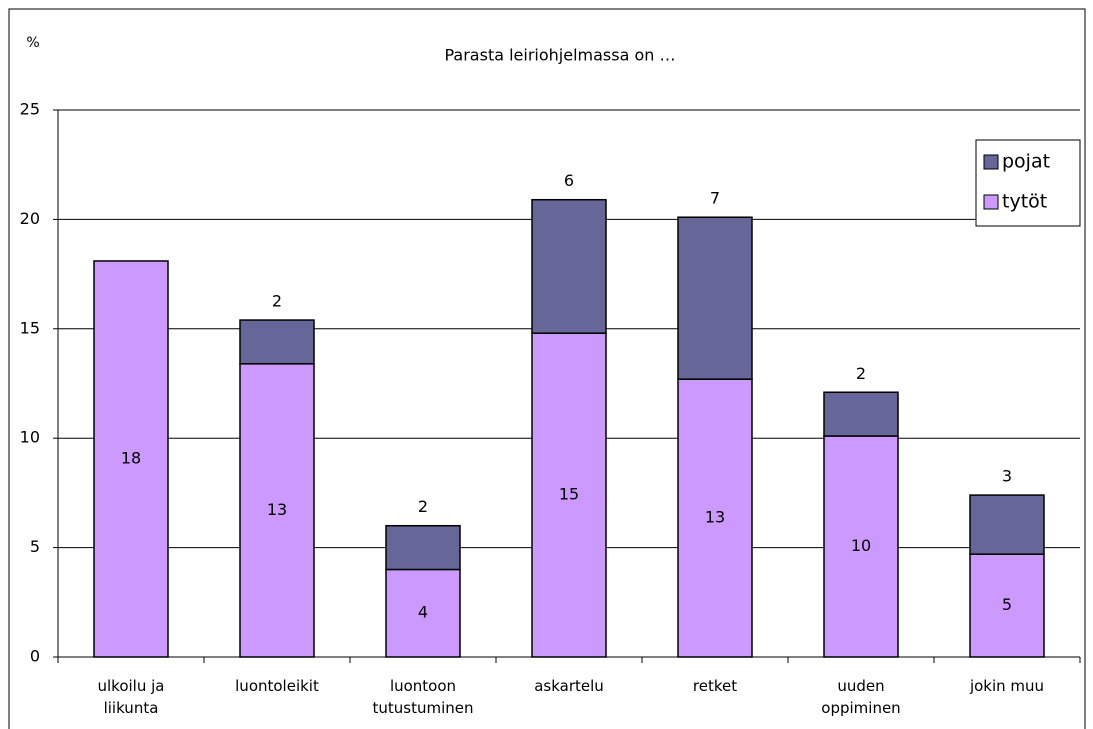 Image resolution: width=1093 pixels, height=729 pixels. What do you see at coordinates (423, 697) in the screenshot?
I see `x-tick-label: luontoon tutustuminen` at bounding box center [423, 697].